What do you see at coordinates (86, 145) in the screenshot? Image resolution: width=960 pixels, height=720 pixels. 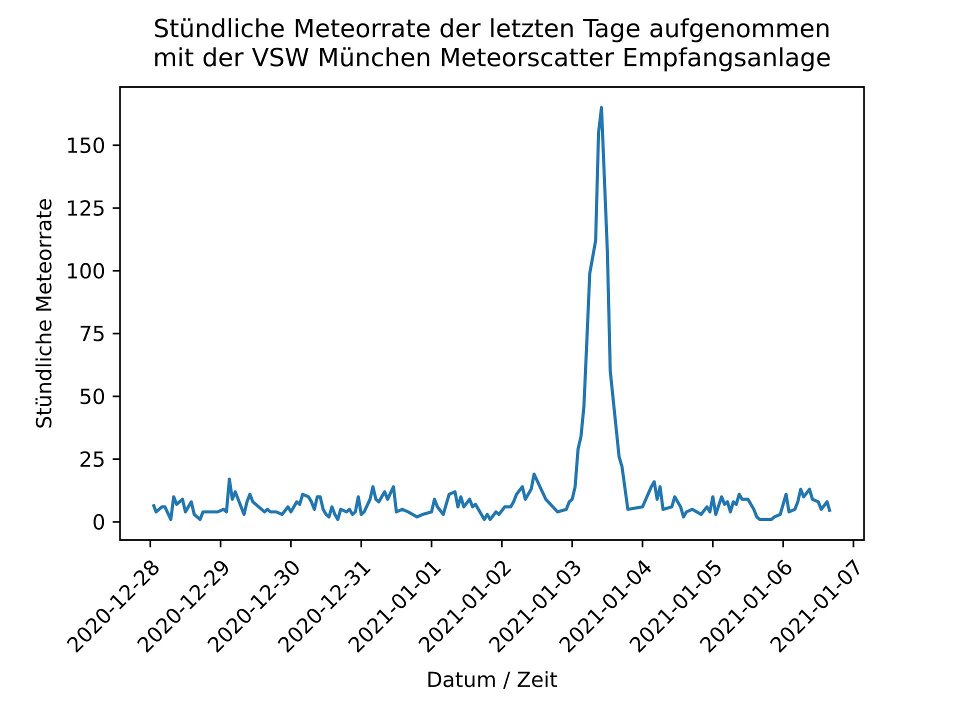 I see `y-tick-label: 150` at bounding box center [86, 145].